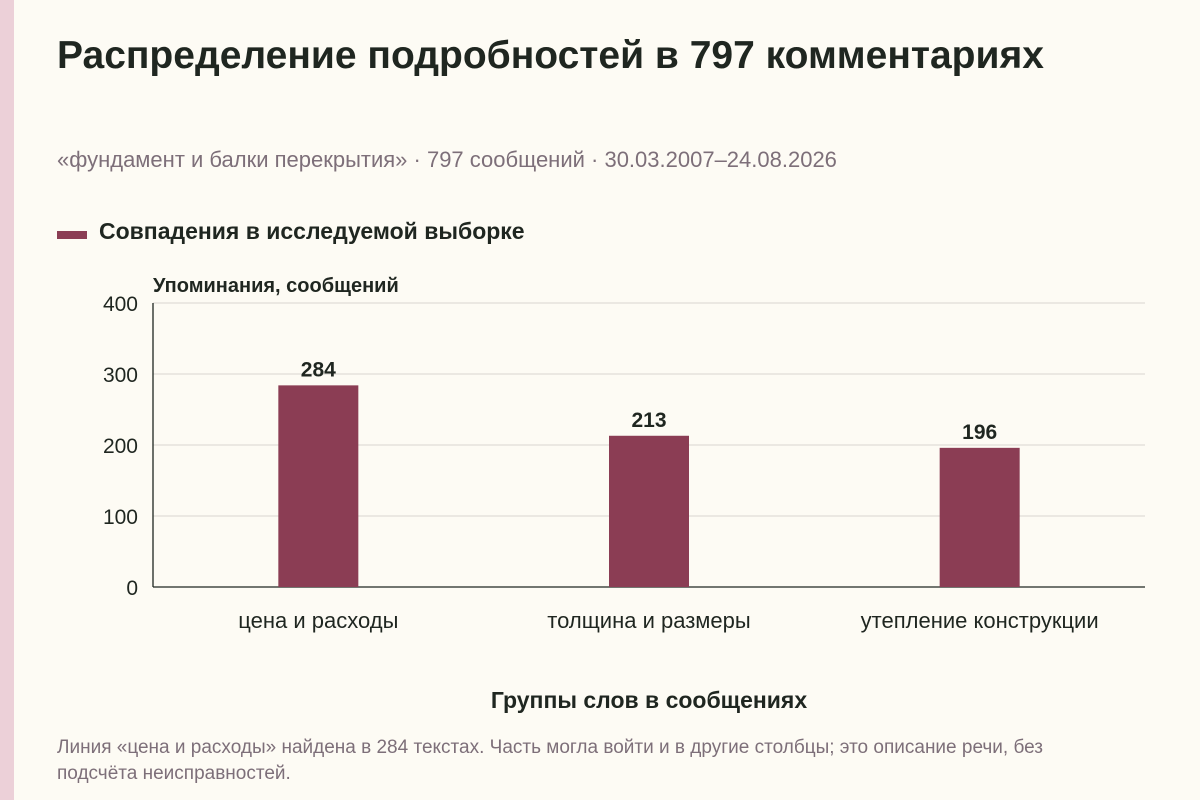 This screenshot has height=800, width=1200. What do you see at coordinates (120, 304) in the screenshot?
I see `y-tick-label: 400` at bounding box center [120, 304].